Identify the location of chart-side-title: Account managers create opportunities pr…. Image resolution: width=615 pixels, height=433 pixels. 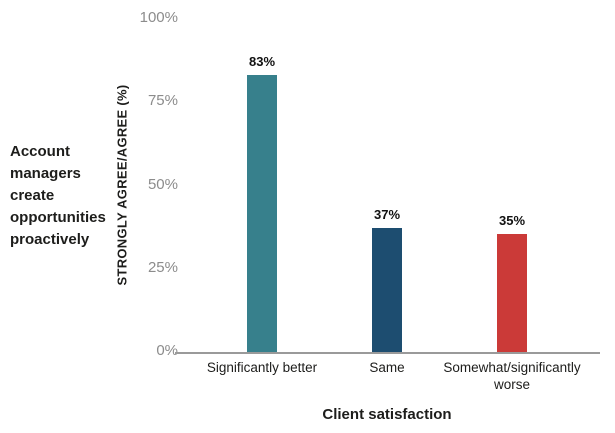
(58, 195).